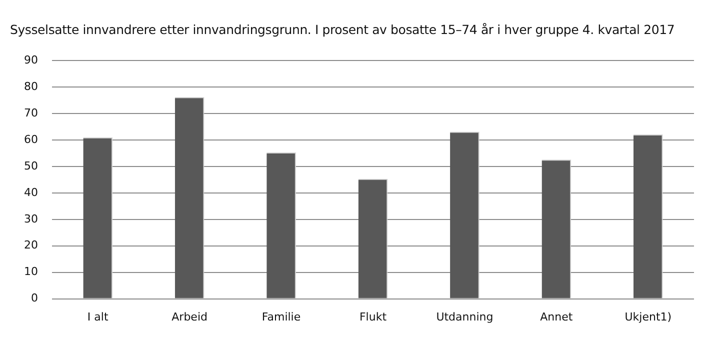  What do you see at coordinates (465, 317) in the screenshot?
I see `x-tick-label: Utdanning` at bounding box center [465, 317].